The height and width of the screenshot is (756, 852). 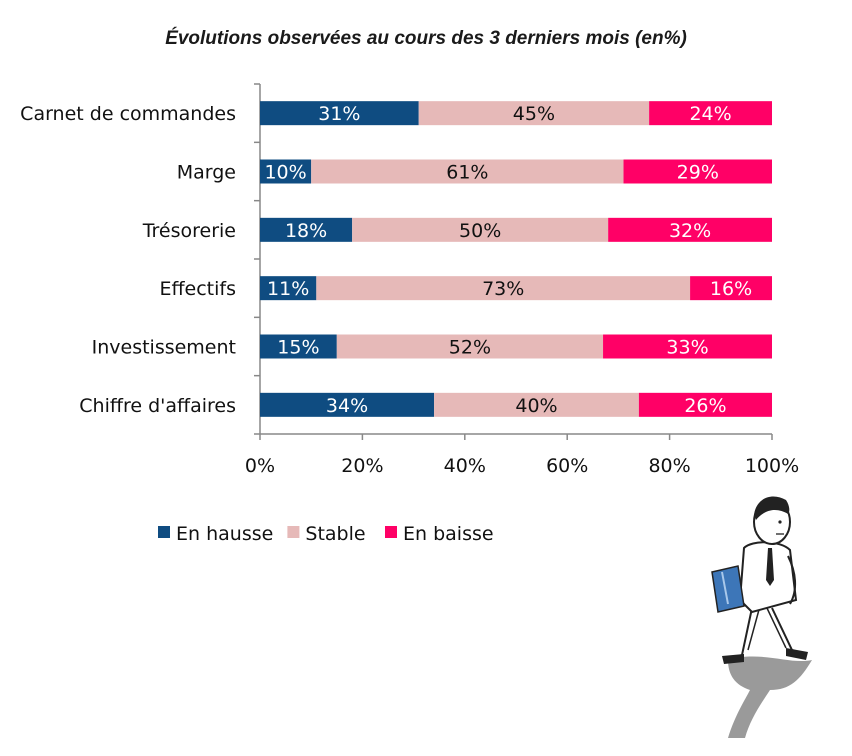 I want to click on data-label: 34%, so click(x=347, y=406).